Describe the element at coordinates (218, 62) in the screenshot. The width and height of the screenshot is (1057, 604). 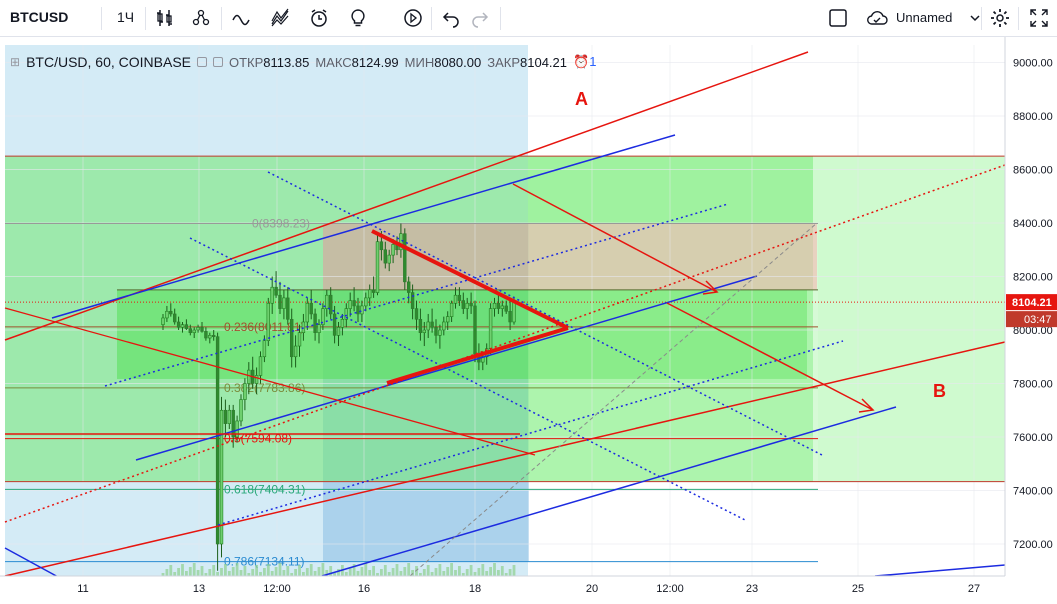
I see `settings-small-icon` at that location.